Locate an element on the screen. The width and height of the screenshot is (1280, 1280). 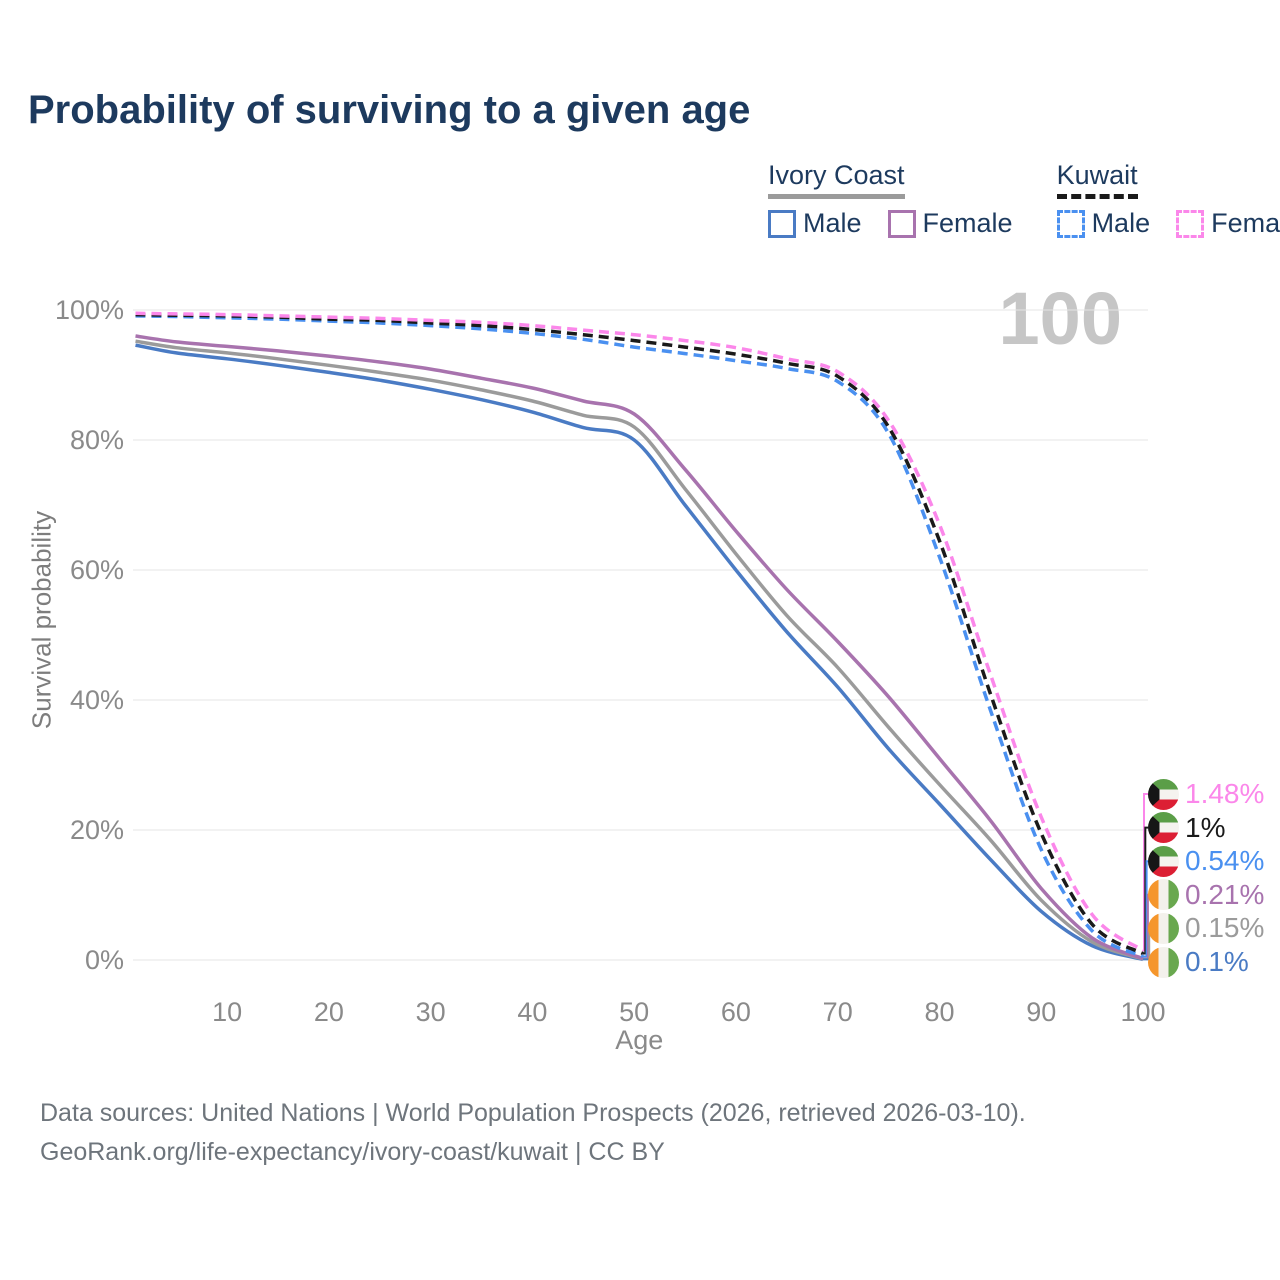
y-tick-label: 20% is located at coordinates (97, 830).